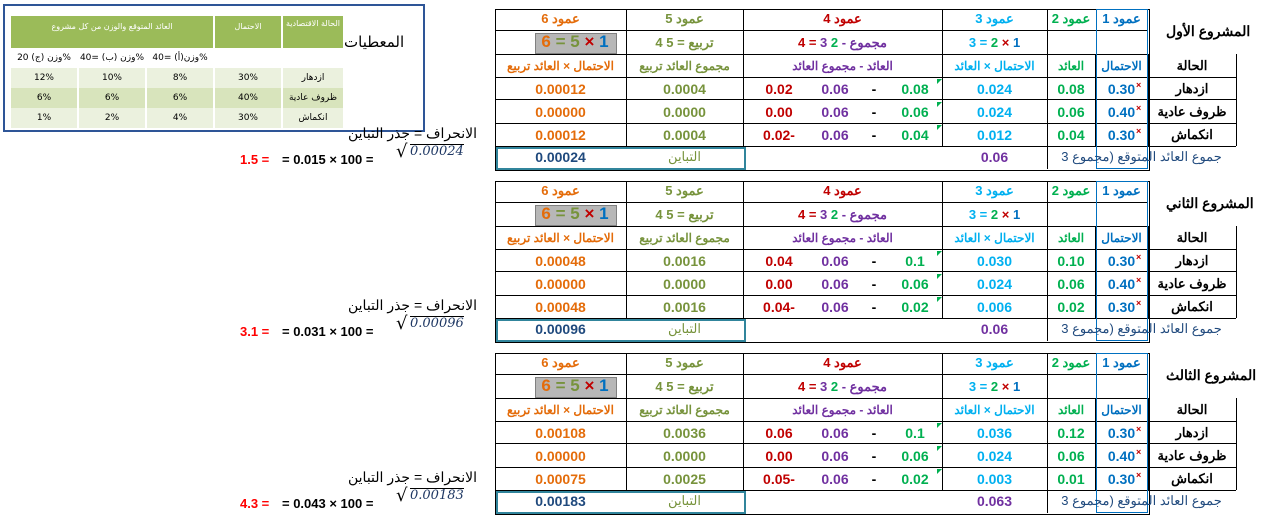 This screenshot has height=523, width=1270. I want to click on deviation-cell: 0.02-, so click(779, 135).